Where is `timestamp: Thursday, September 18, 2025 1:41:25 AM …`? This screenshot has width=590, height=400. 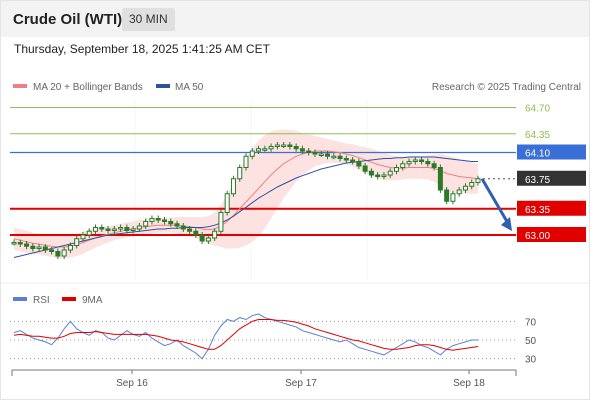
timestamp: Thursday, September 18, 2025 1:41:25 AM … is located at coordinates (142, 49).